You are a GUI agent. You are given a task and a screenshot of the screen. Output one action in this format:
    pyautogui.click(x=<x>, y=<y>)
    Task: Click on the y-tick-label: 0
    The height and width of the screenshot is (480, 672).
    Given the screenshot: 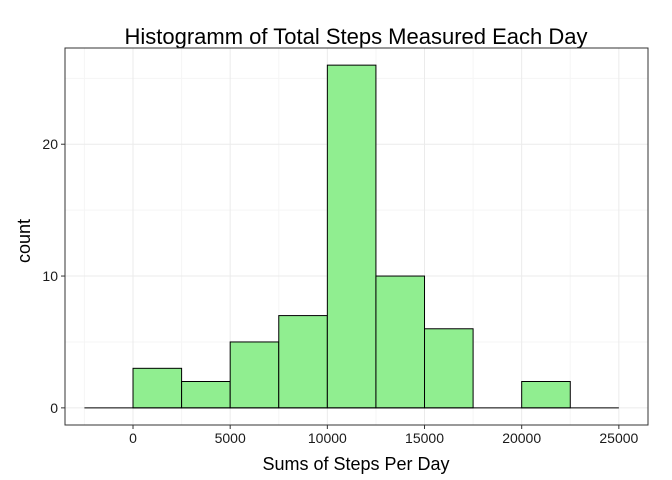 What is the action you would take?
    pyautogui.click(x=54, y=408)
    